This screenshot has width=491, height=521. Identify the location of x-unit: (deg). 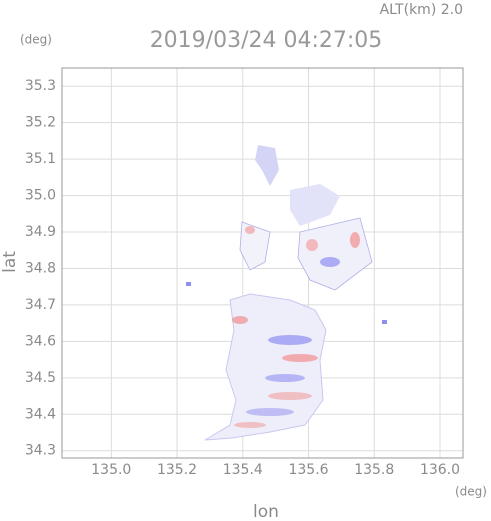
(471, 492).